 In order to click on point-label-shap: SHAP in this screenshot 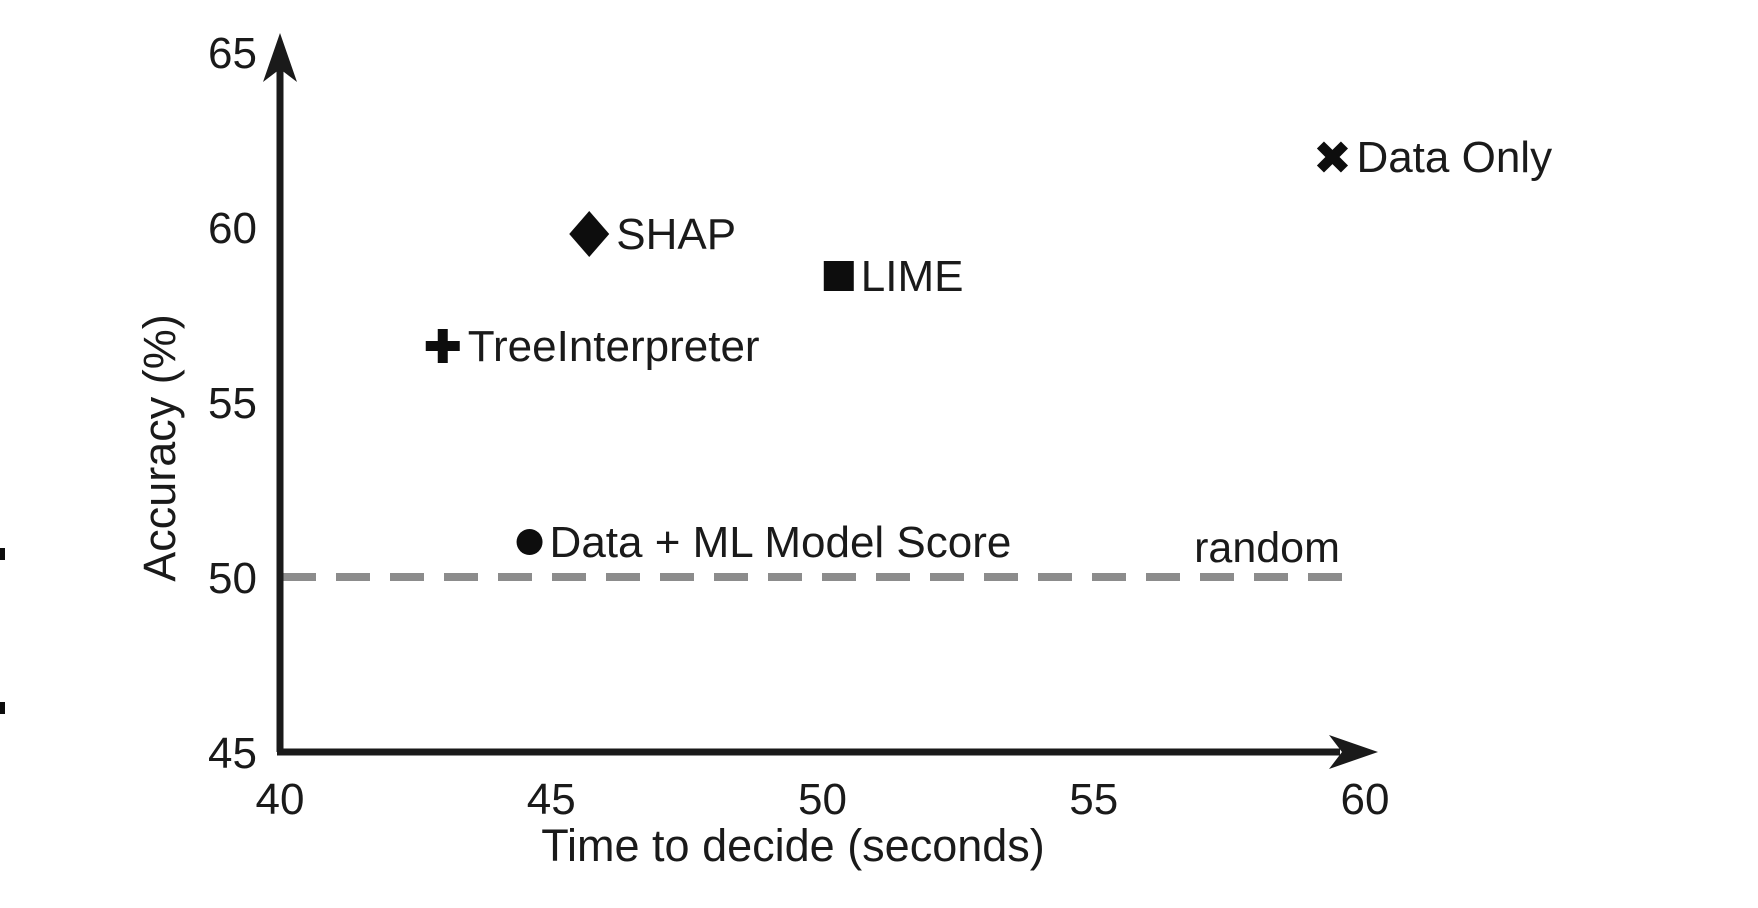, I will do `click(676, 234)`.